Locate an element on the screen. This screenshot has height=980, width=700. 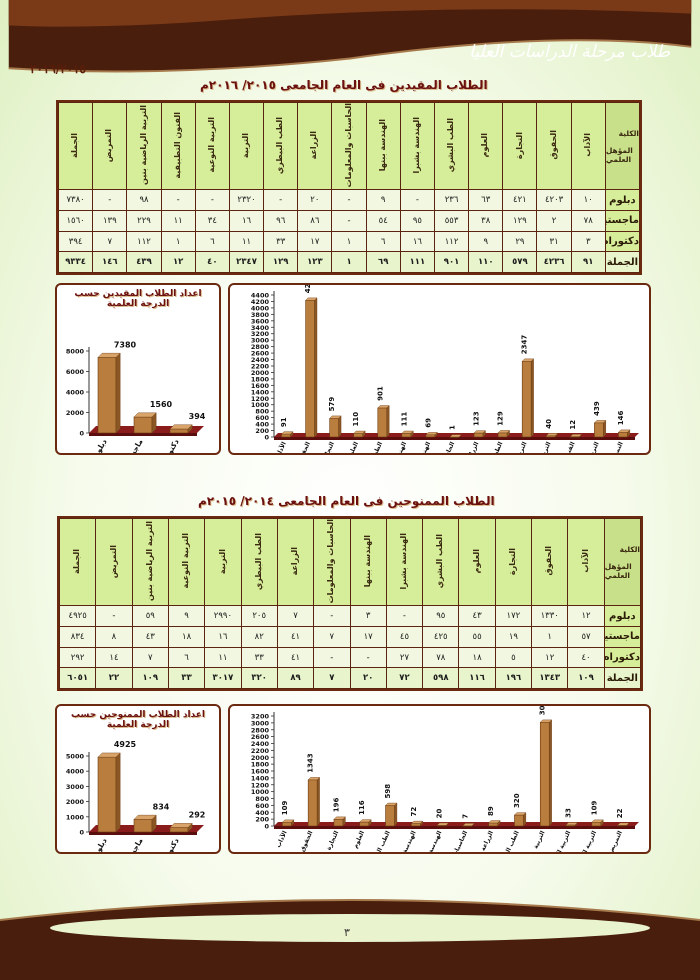
table-cell: ٣ is located at coordinates (588, 241).